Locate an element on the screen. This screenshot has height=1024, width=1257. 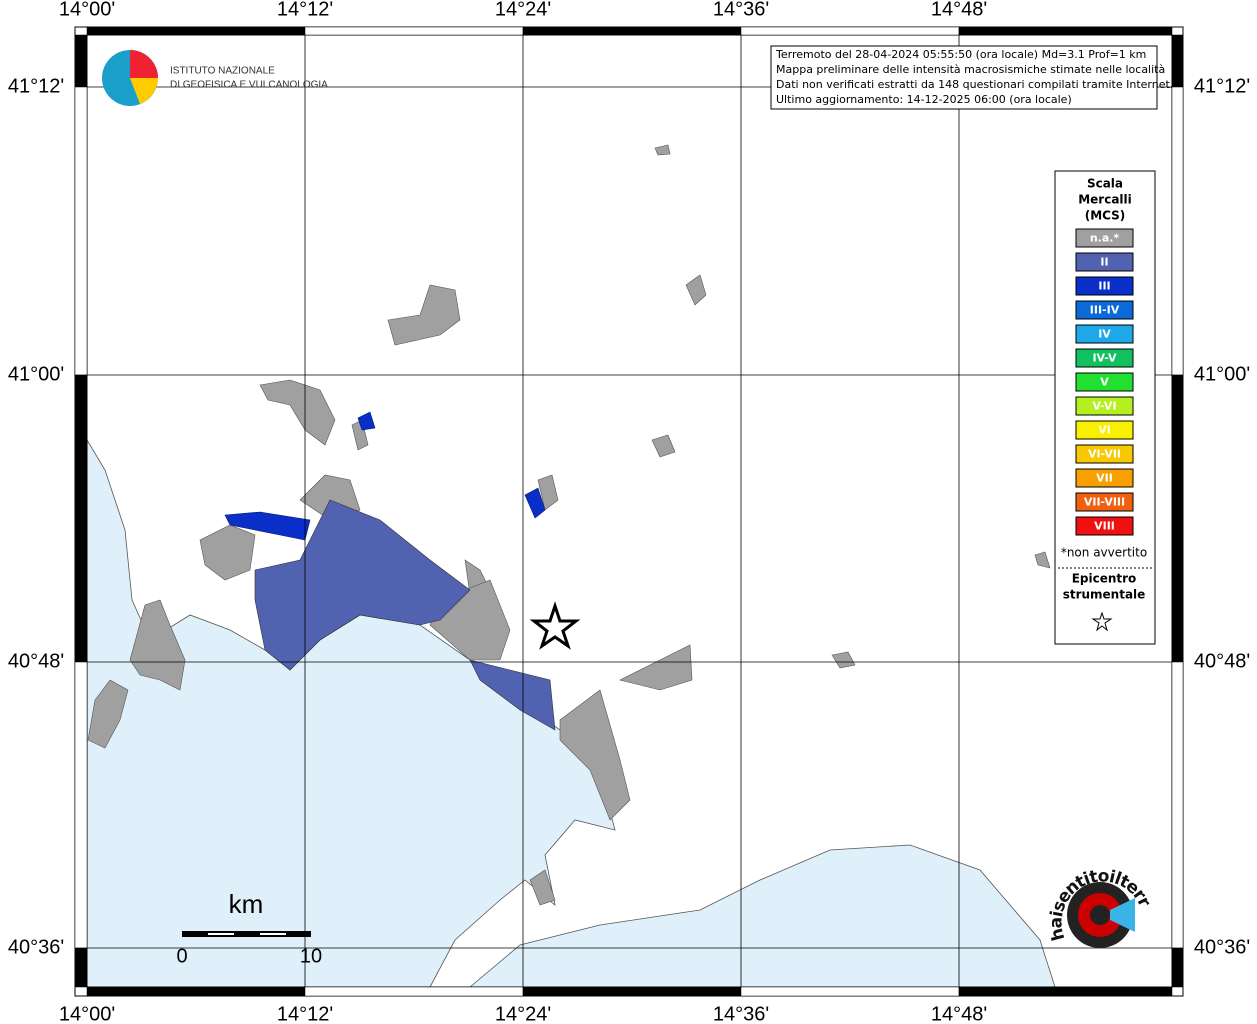
epicentre-star is located at coordinates (555, 625).